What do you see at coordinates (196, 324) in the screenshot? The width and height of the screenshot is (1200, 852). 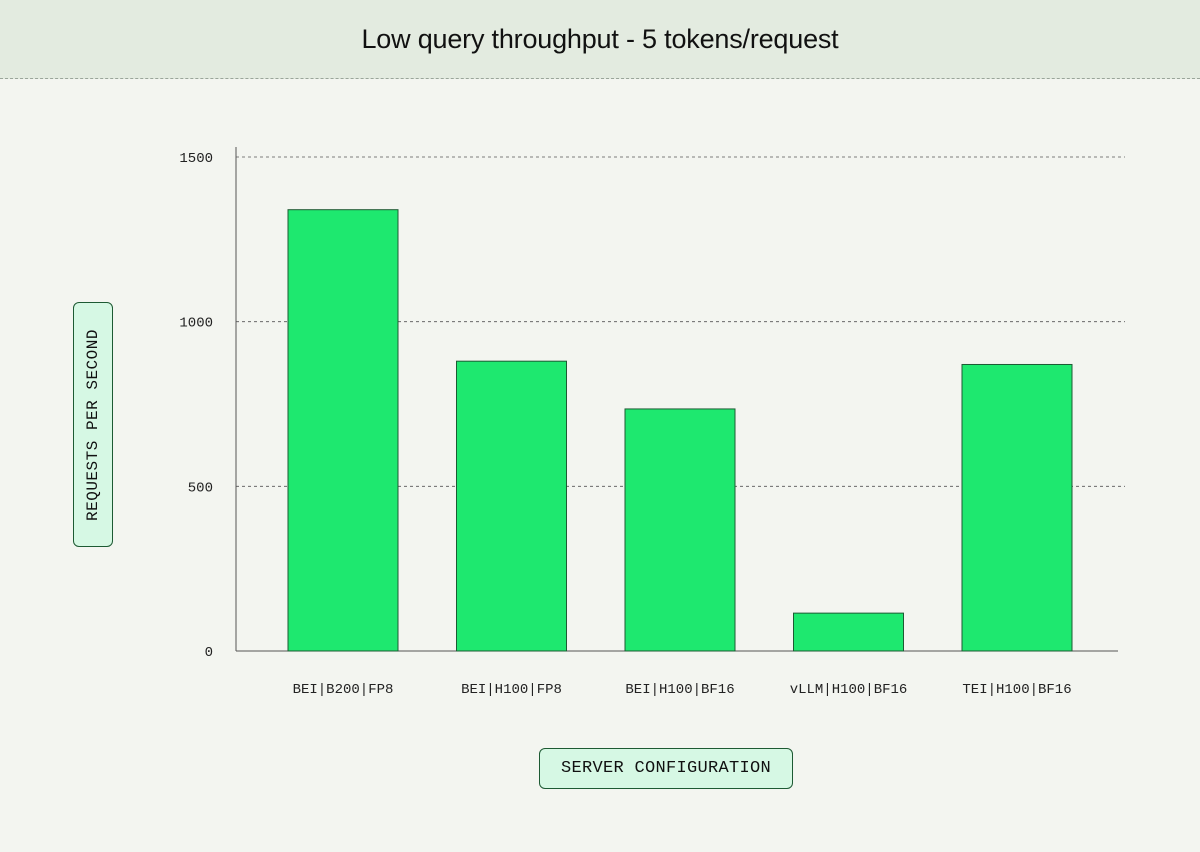 I see `y-tick-label: 1000` at bounding box center [196, 324].